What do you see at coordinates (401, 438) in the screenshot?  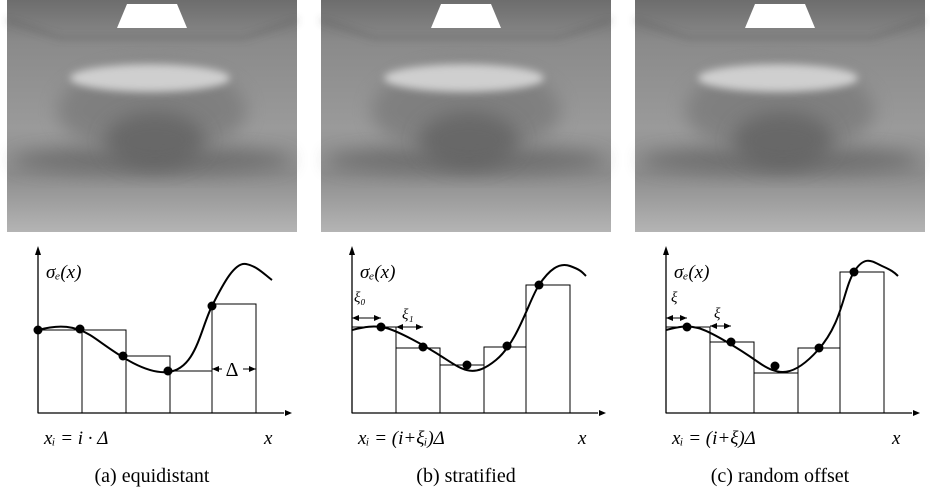 I see `formula: xᵢ = (i+ξᵢ)Δ` at bounding box center [401, 438].